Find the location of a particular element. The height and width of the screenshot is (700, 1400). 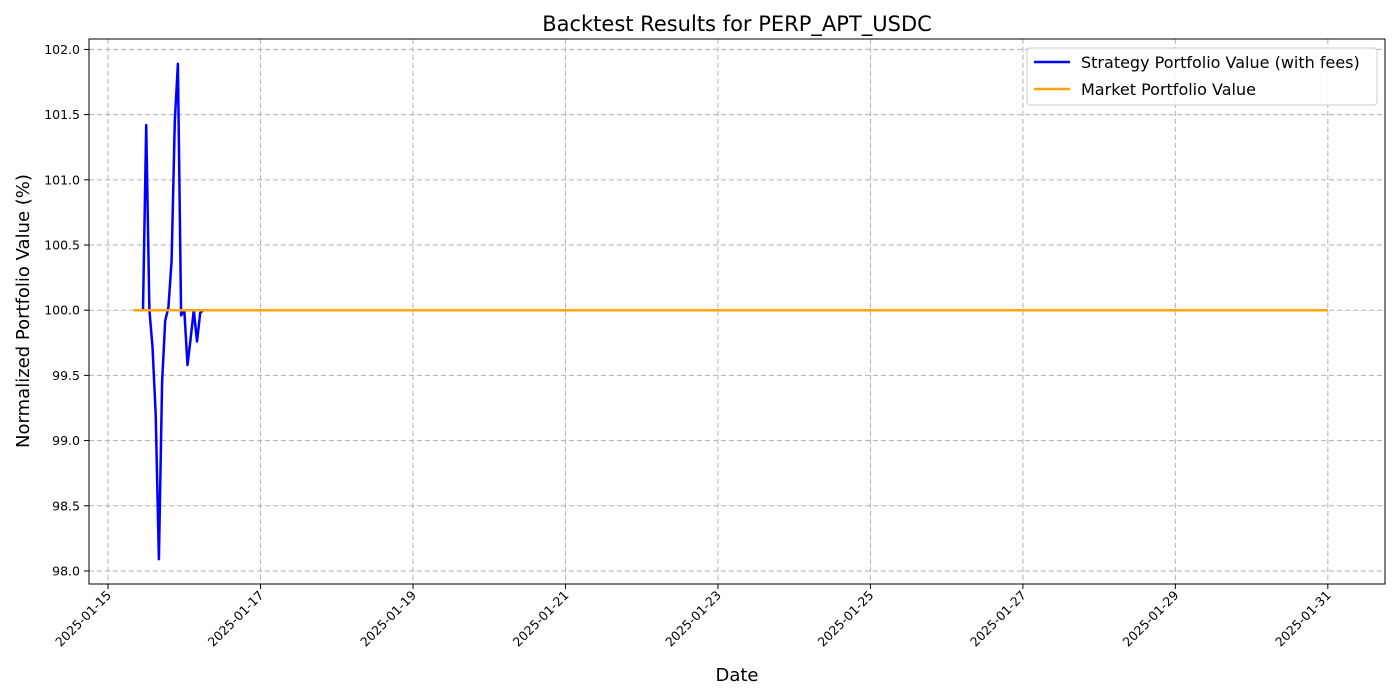

x-tick-label: 2025-01-19 is located at coordinates (388, 618).